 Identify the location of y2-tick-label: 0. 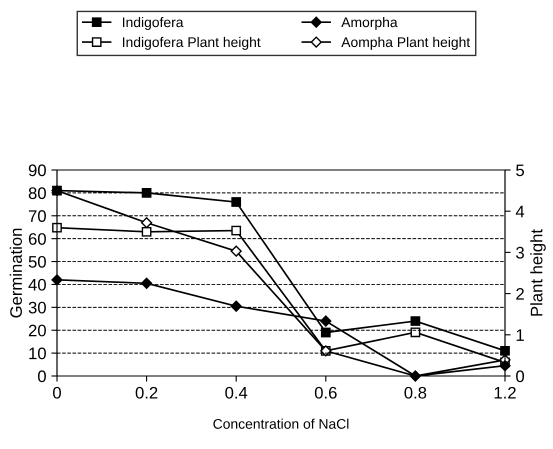
(520, 376).